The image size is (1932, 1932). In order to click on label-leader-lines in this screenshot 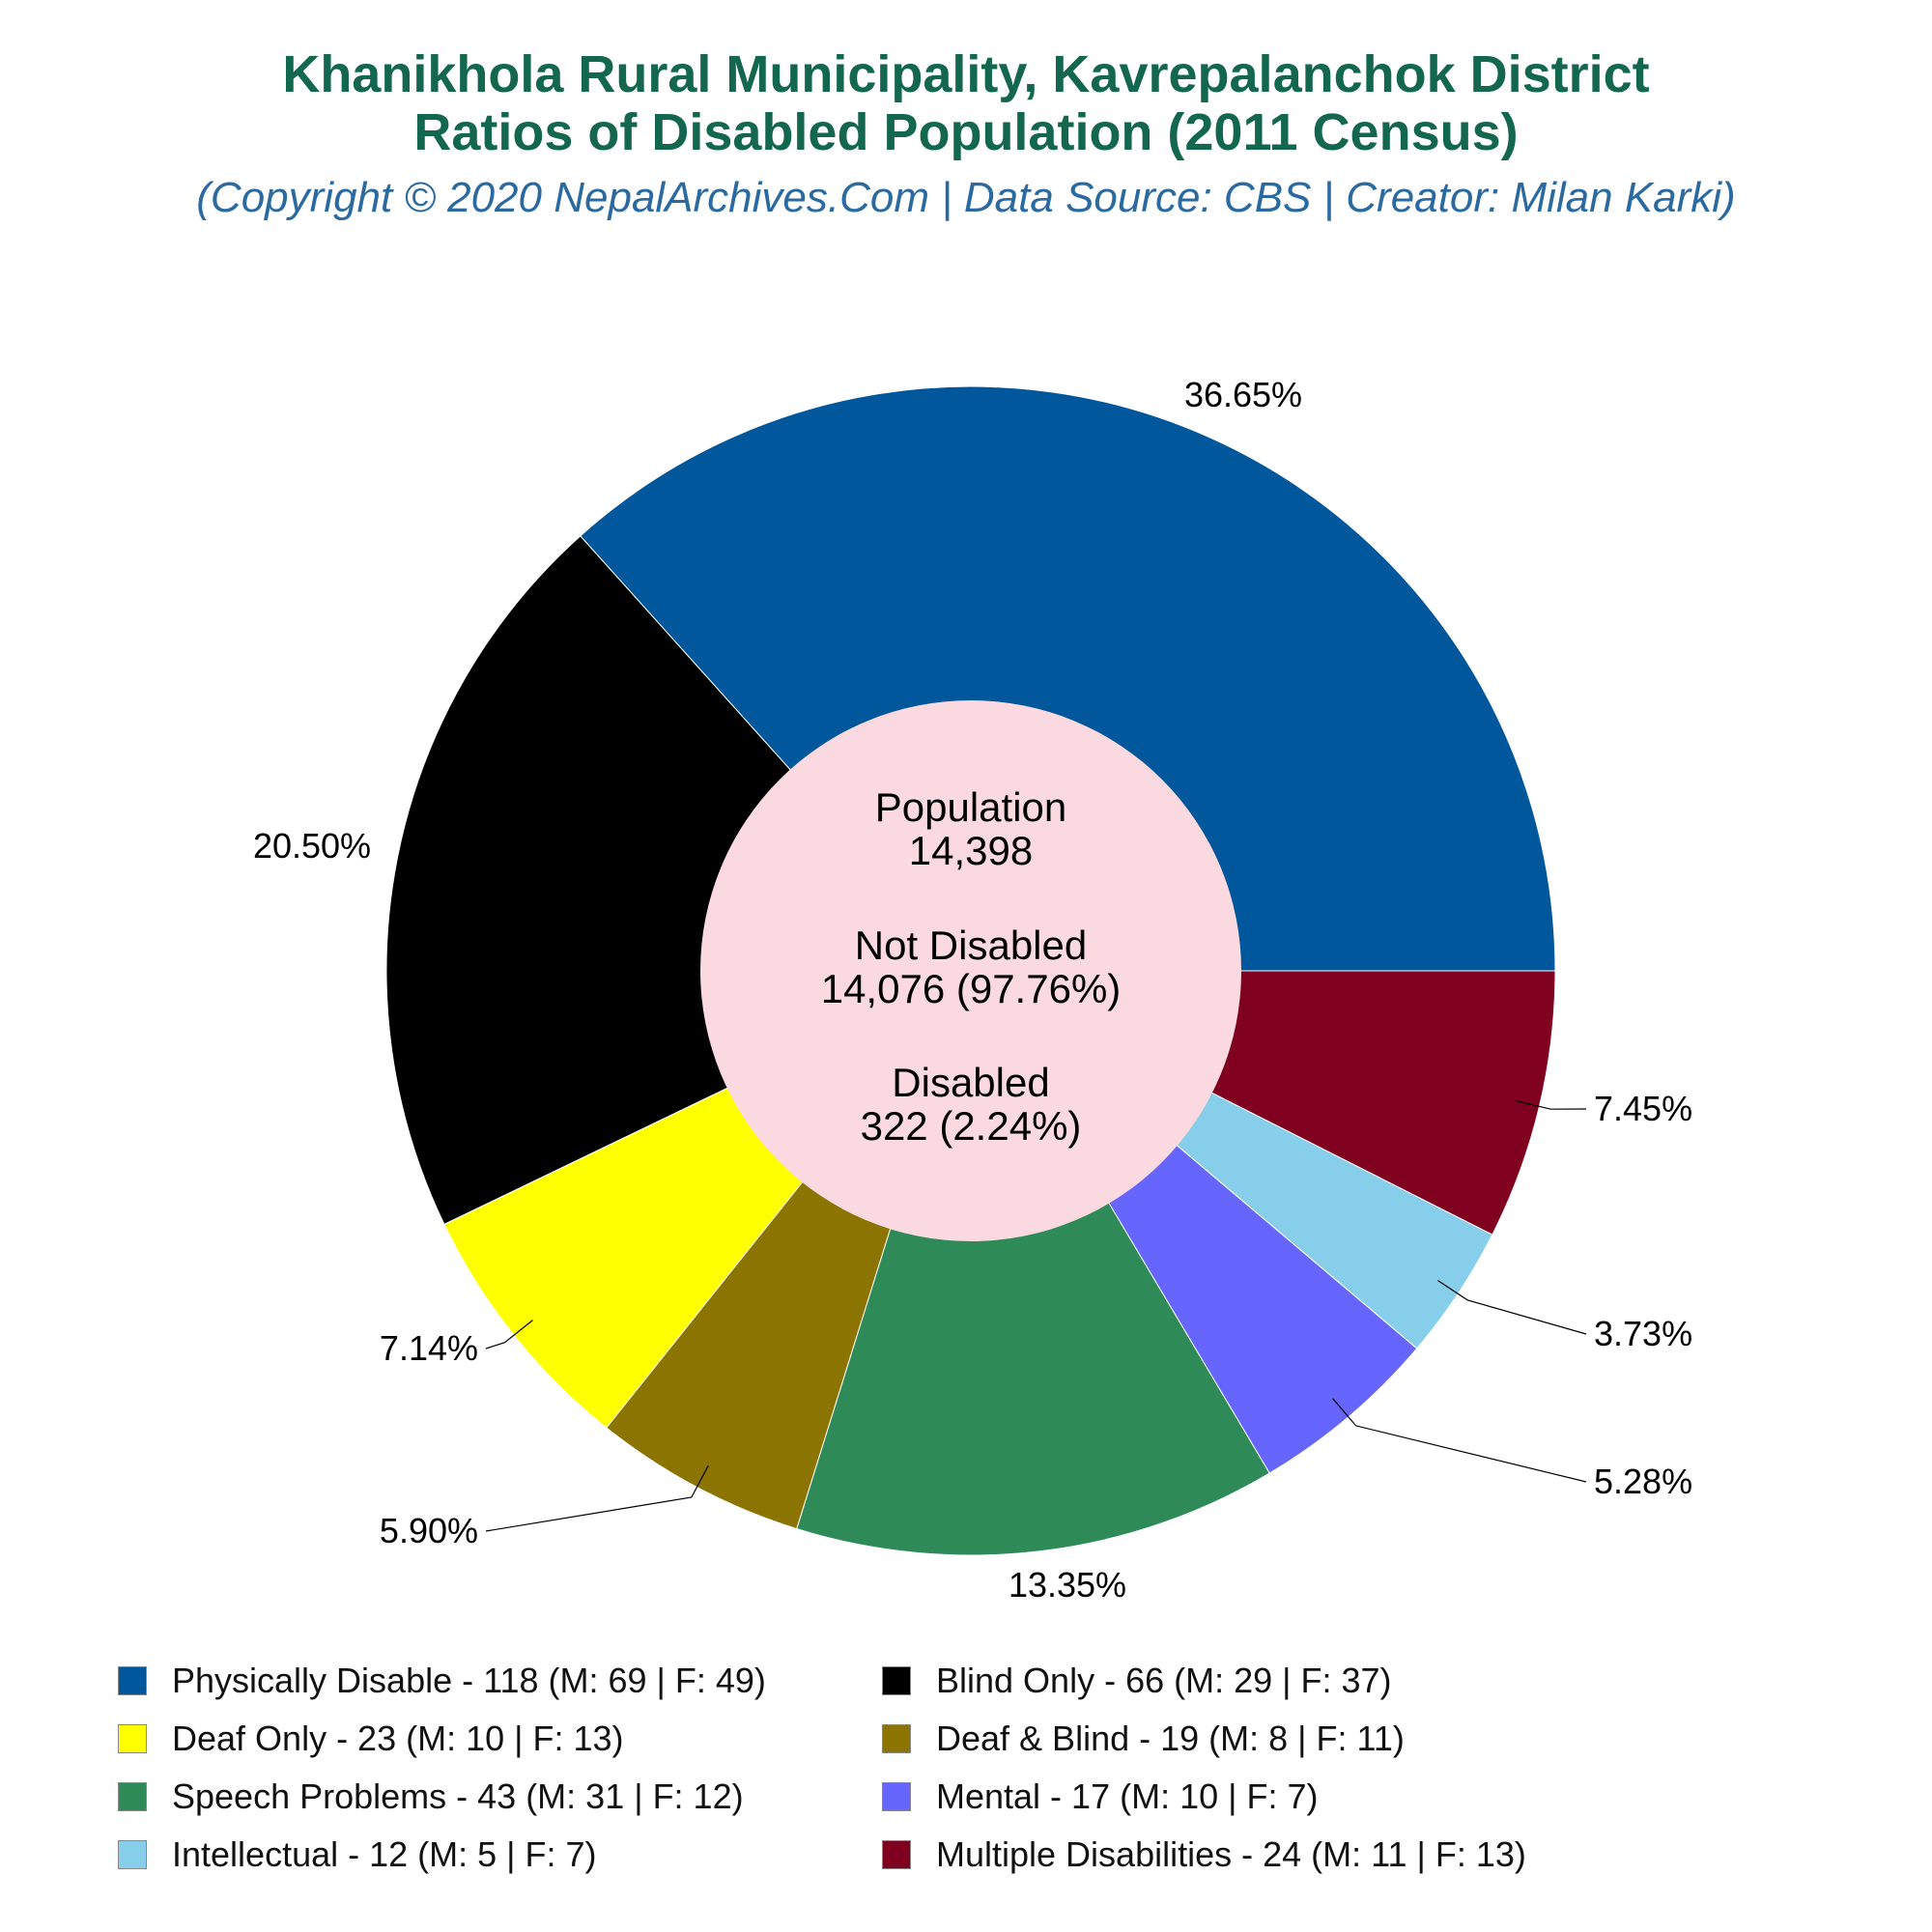, I will do `click(1036, 1316)`.